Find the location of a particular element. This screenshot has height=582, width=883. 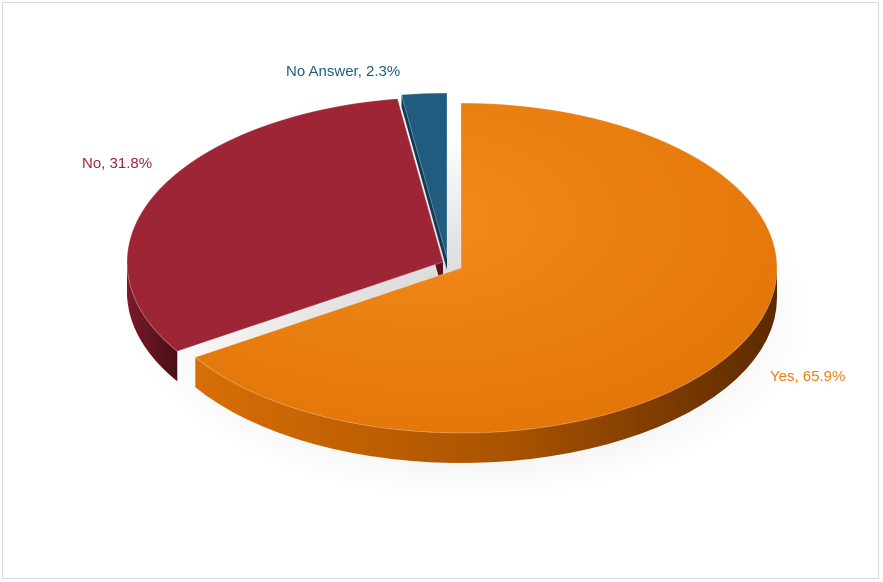

slice-side-no is located at coordinates (152, 322).